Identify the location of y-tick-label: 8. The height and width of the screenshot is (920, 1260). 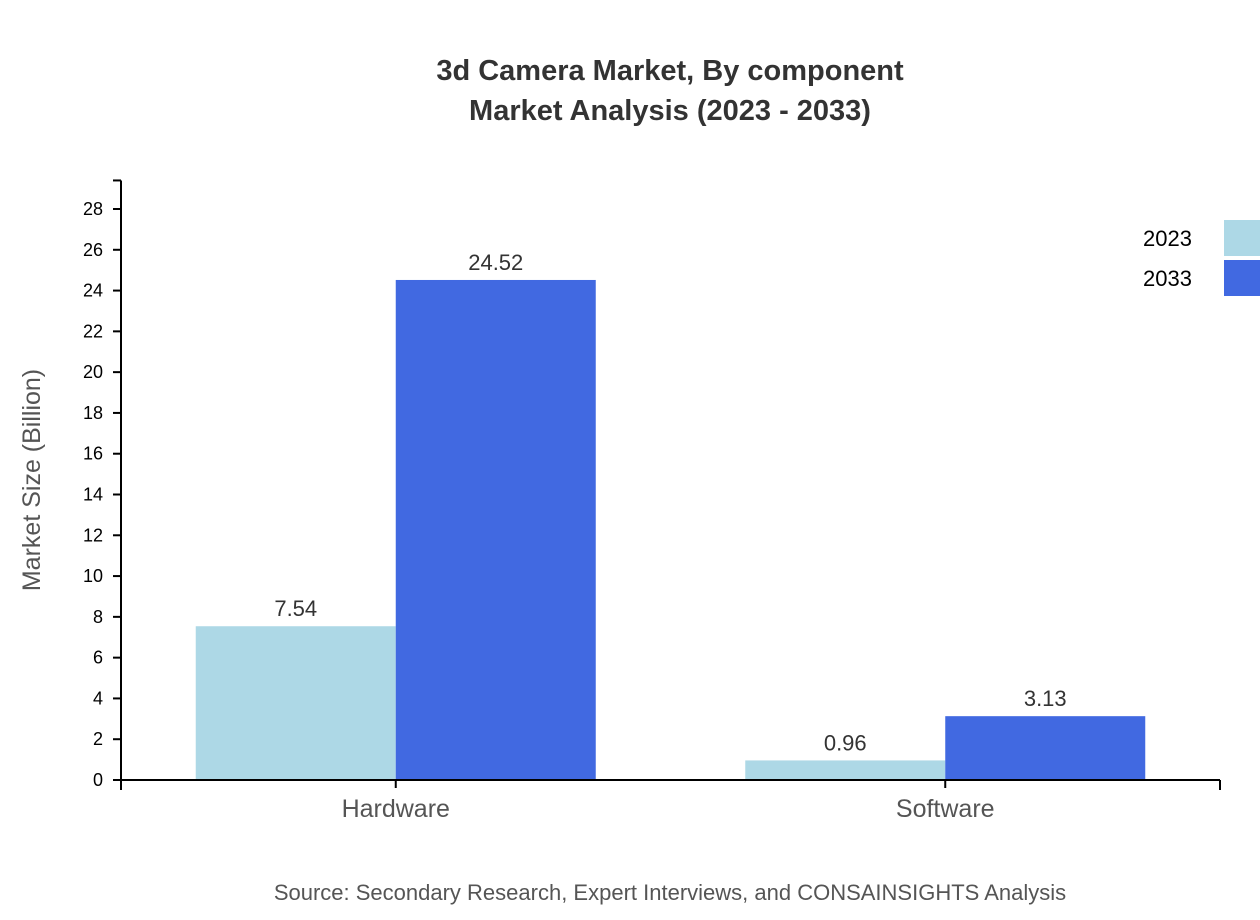
(98, 617).